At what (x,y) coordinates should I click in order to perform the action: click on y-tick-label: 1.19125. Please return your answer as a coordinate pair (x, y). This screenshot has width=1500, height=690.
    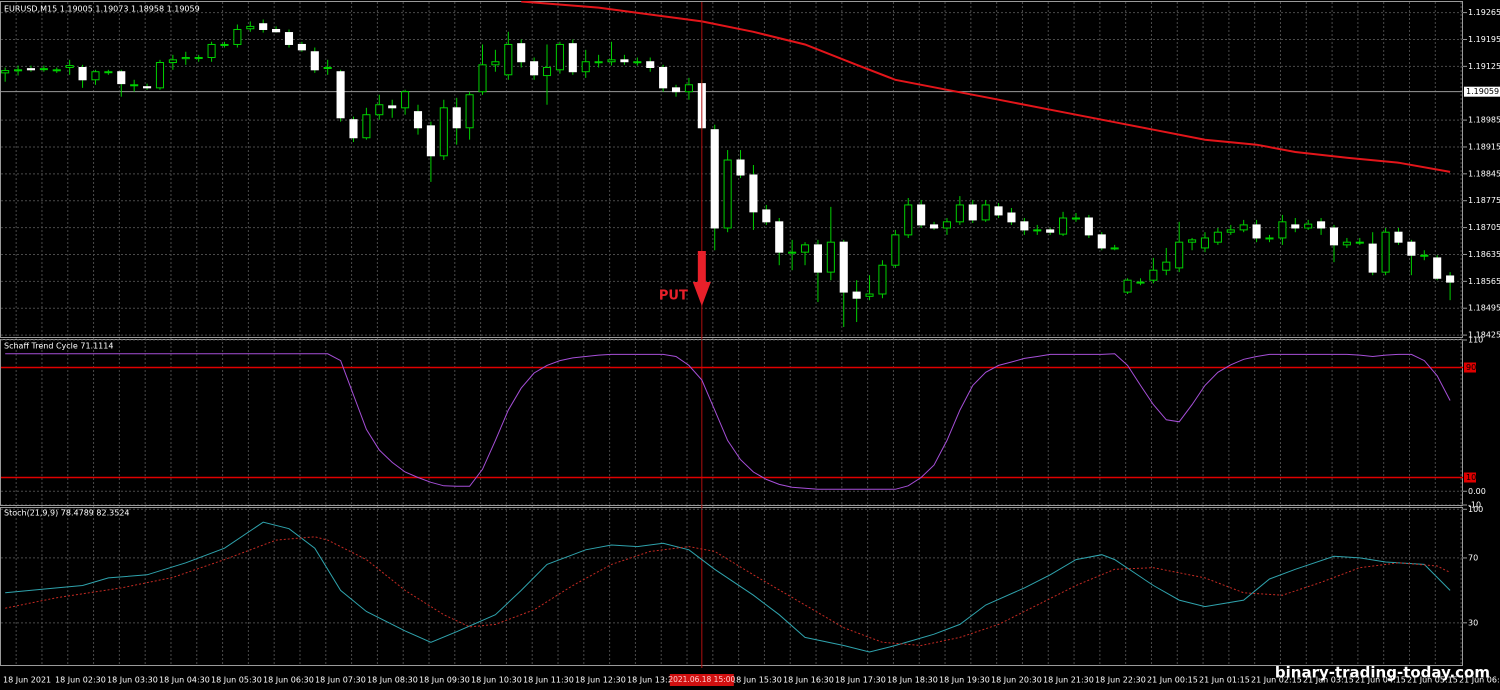
    Looking at the image, I should click on (1484, 66).